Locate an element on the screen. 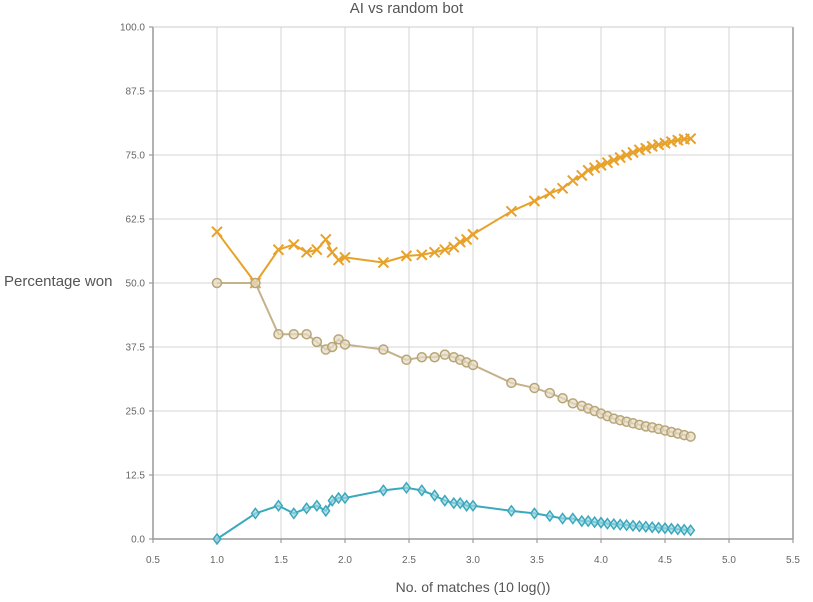 The width and height of the screenshot is (813, 602). x-tick-label: 4.5 is located at coordinates (665, 560).